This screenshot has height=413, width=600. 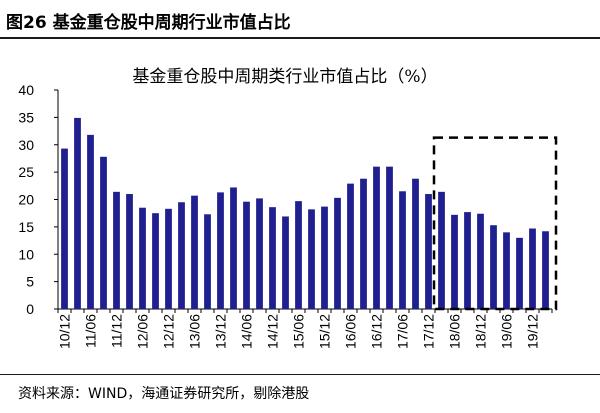 What do you see at coordinates (507, 331) in the screenshot?
I see `x-tick-label: 19/06` at bounding box center [507, 331].